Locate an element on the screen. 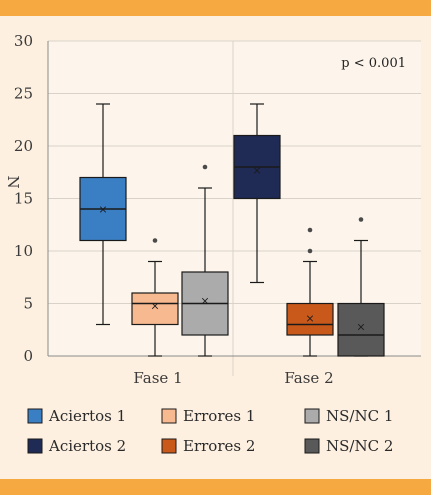  y-axis-label: N is located at coordinates (13, 181).